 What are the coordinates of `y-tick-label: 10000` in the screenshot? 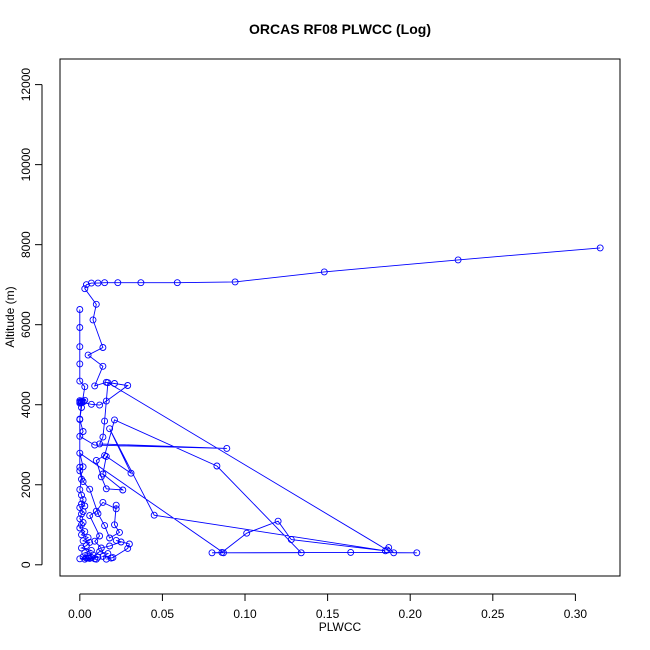 It's located at (26, 165).